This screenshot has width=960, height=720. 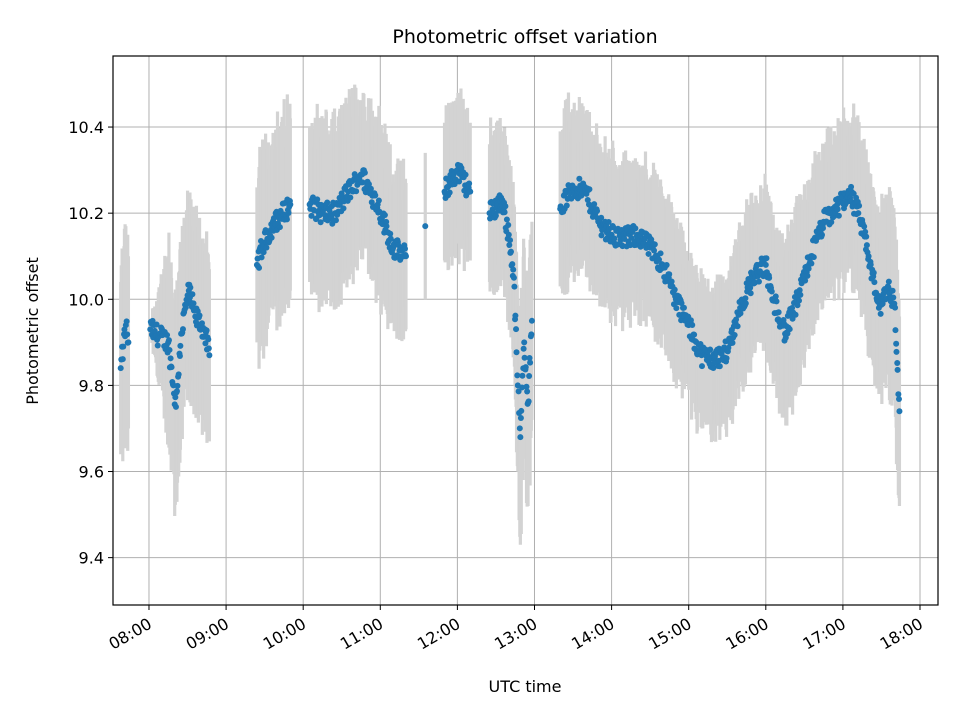 I want to click on y-tick-label: 10.4, so click(x=86, y=127).